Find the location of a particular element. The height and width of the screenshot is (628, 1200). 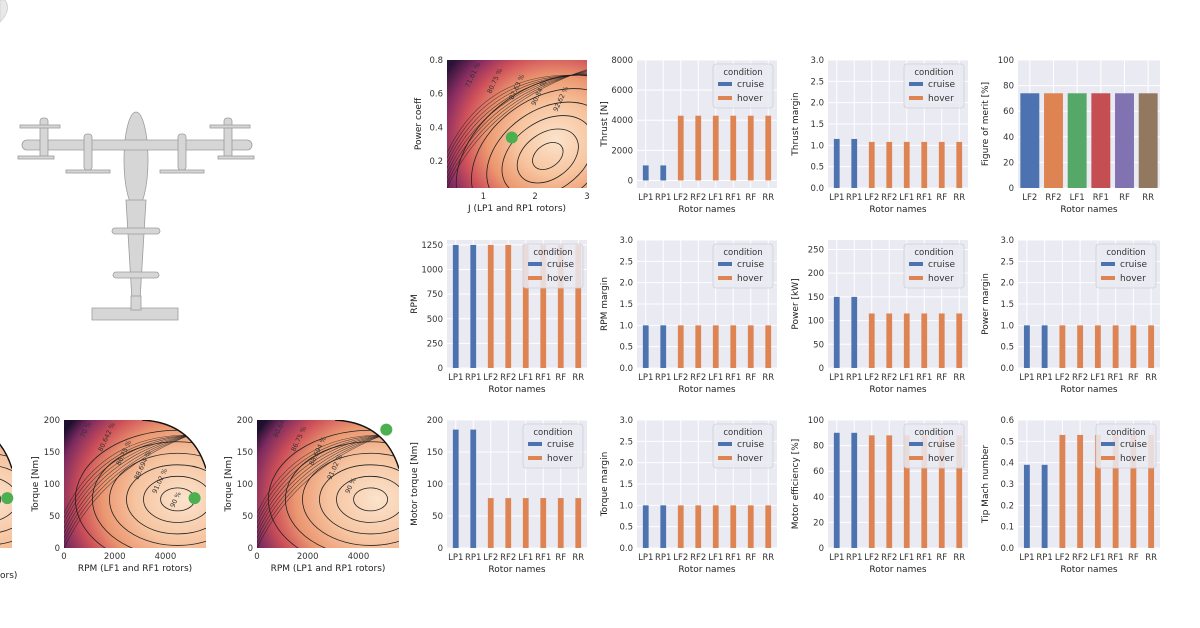

x-tick-label: 0 is located at coordinates (63, 557).